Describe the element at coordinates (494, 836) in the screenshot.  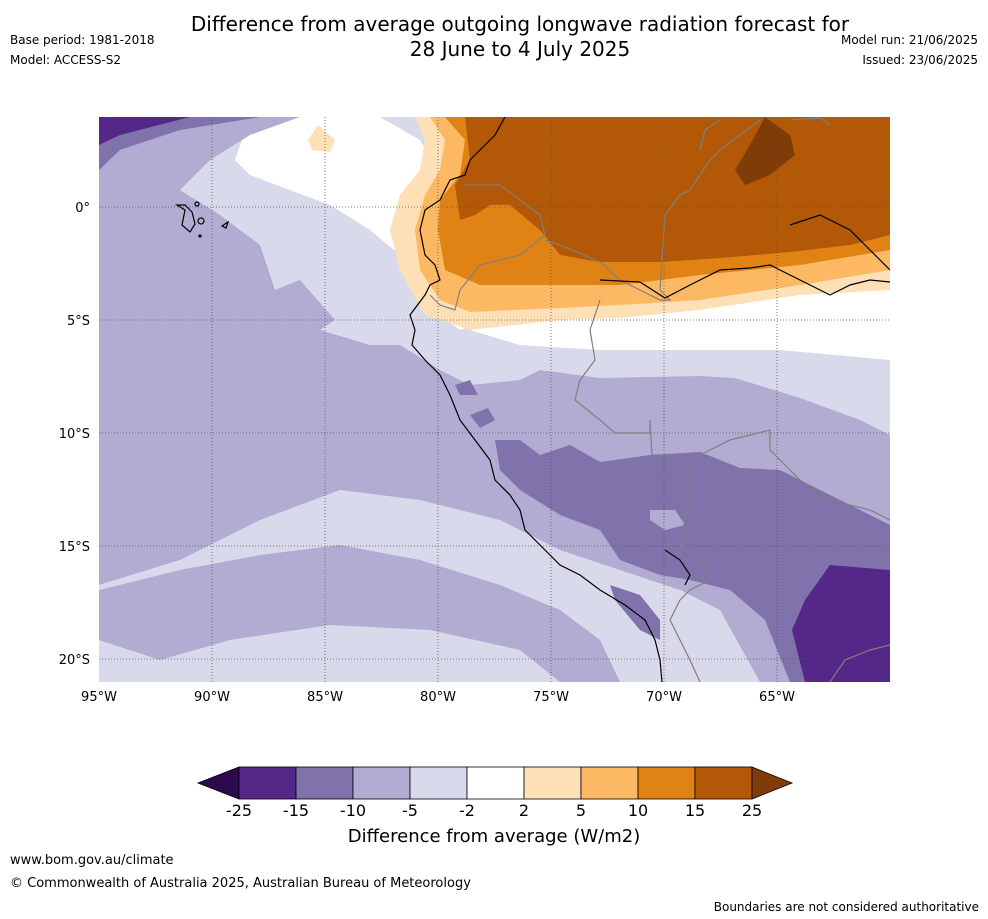
I see `colorbar-label: Difference from average (W/m2)` at that location.